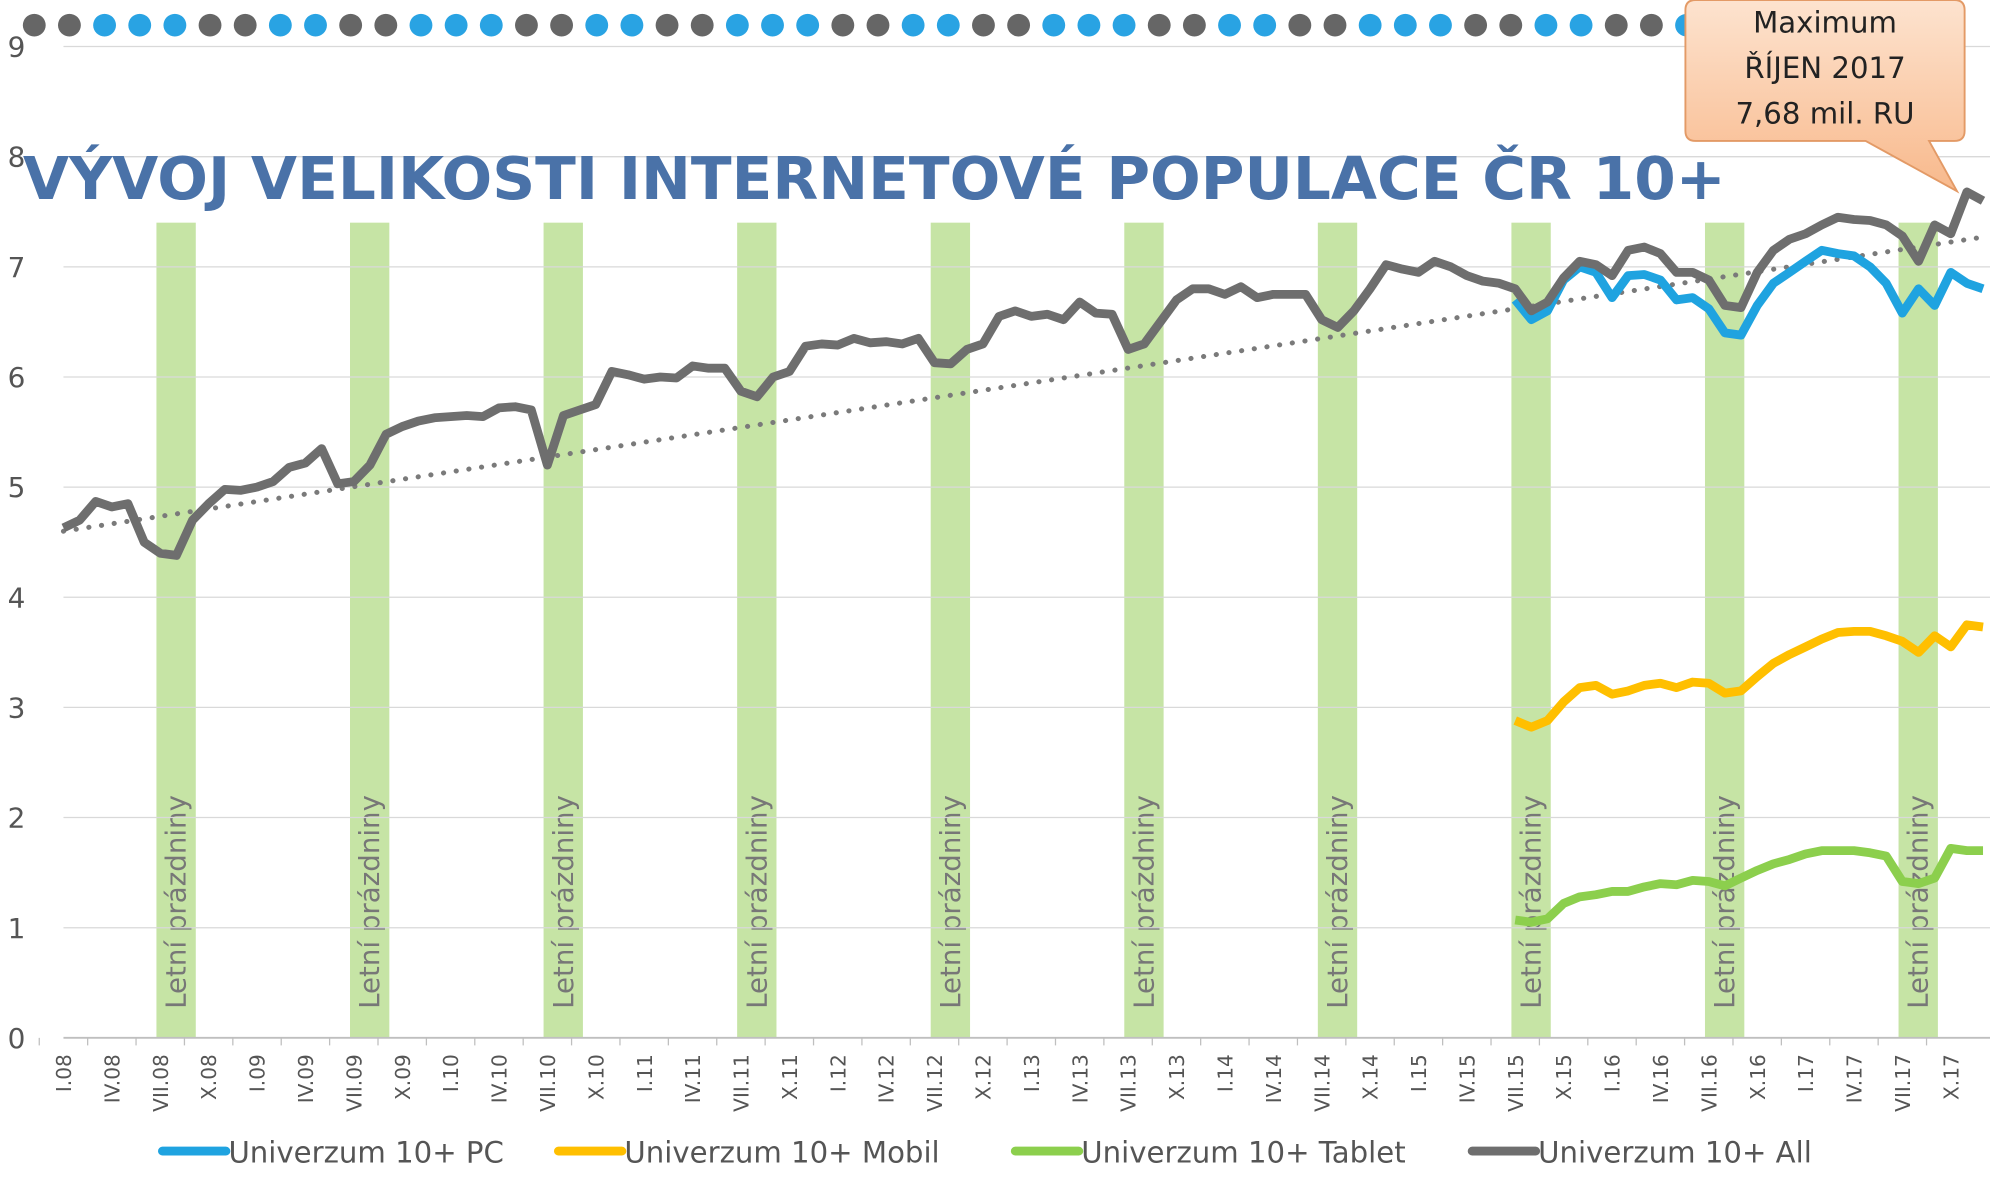  I want to click on y-tick-label: 1, so click(17, 928).